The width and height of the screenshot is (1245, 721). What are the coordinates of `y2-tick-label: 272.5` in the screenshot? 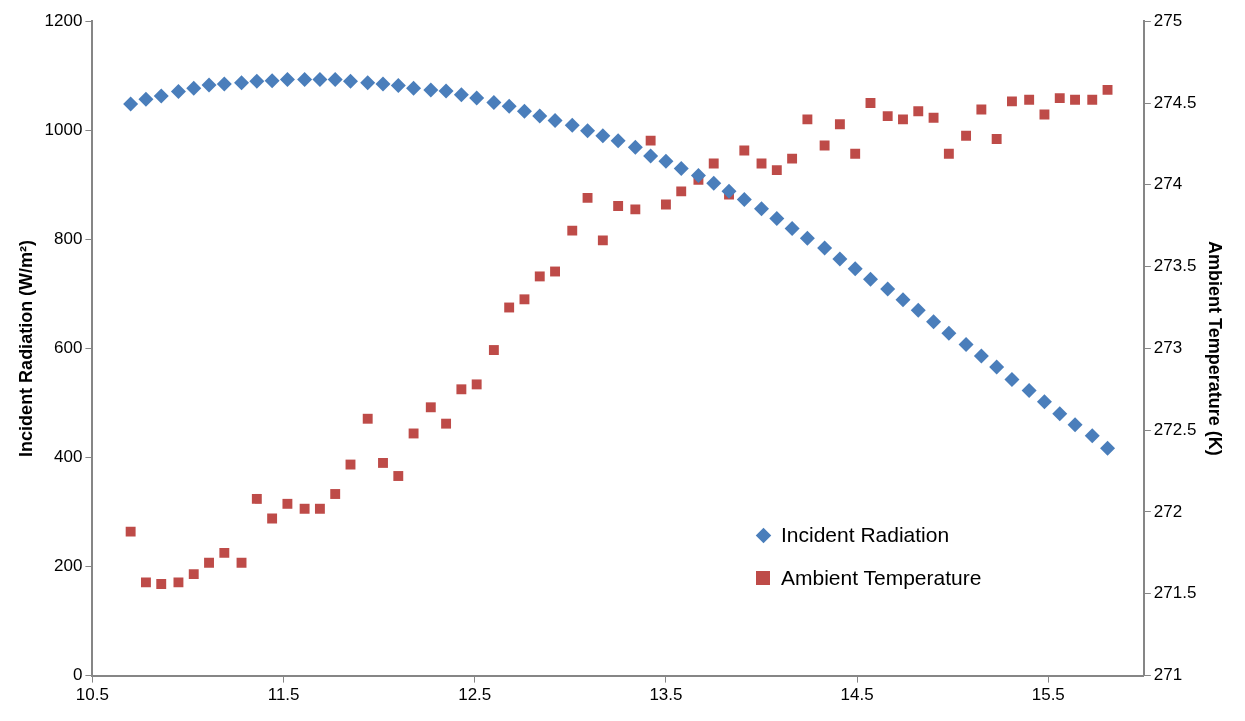 It's located at (1175, 429).